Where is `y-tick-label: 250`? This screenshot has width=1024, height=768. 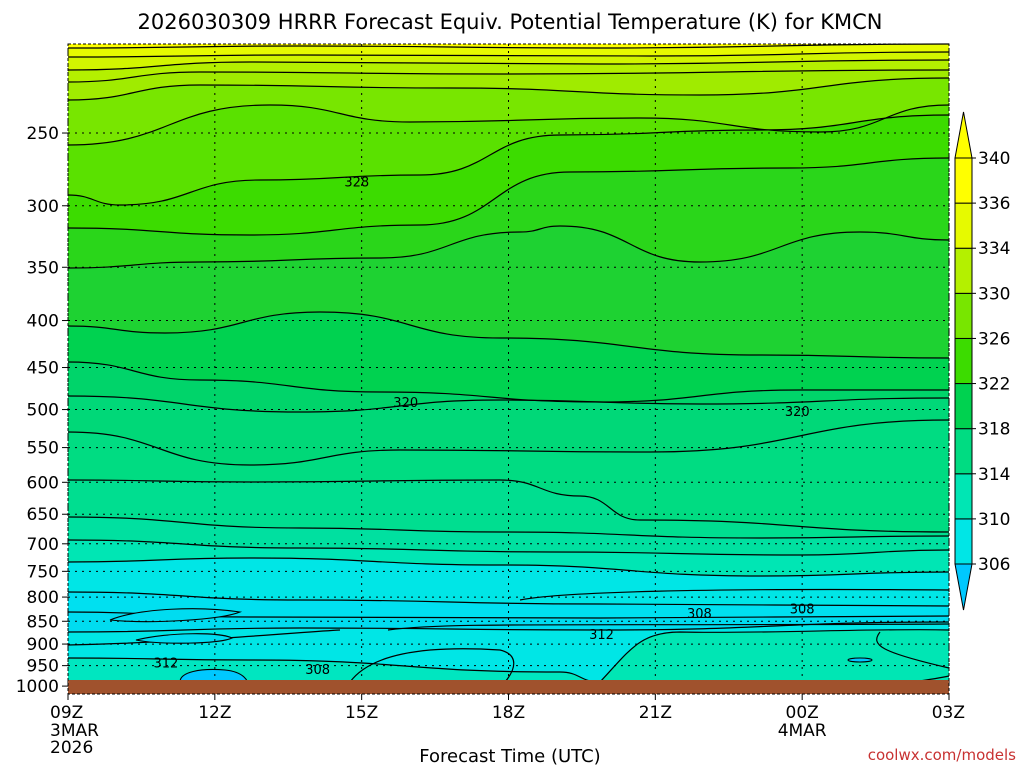
y-tick-label: 250 is located at coordinates (43, 134).